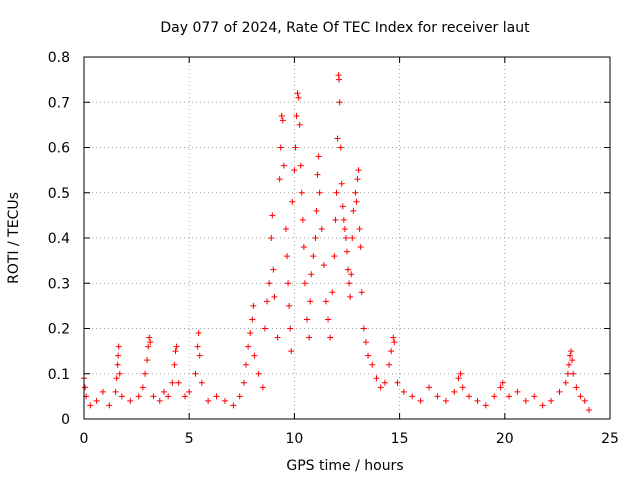 The height and width of the screenshot is (480, 640). Describe the element at coordinates (59, 58) in the screenshot. I see `y-tick-label: 0.8` at that location.